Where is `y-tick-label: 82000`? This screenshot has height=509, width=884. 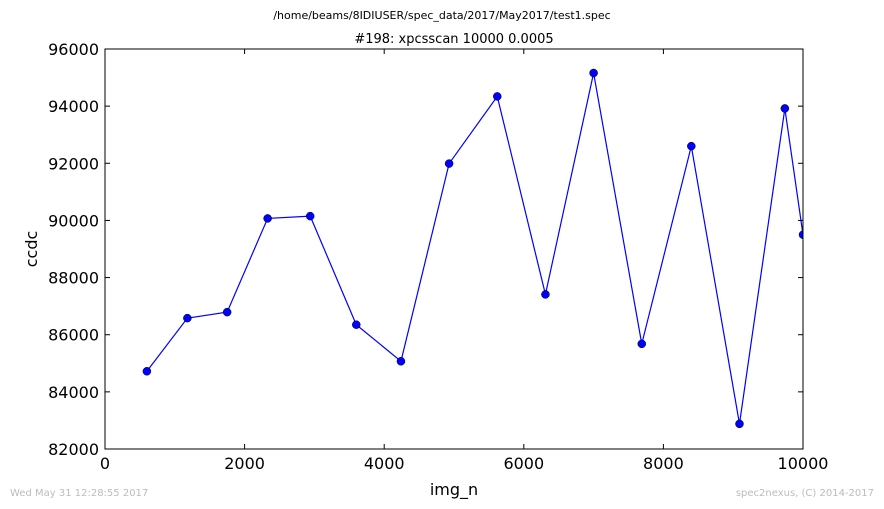 y-tick-label: 82000 is located at coordinates (73, 449).